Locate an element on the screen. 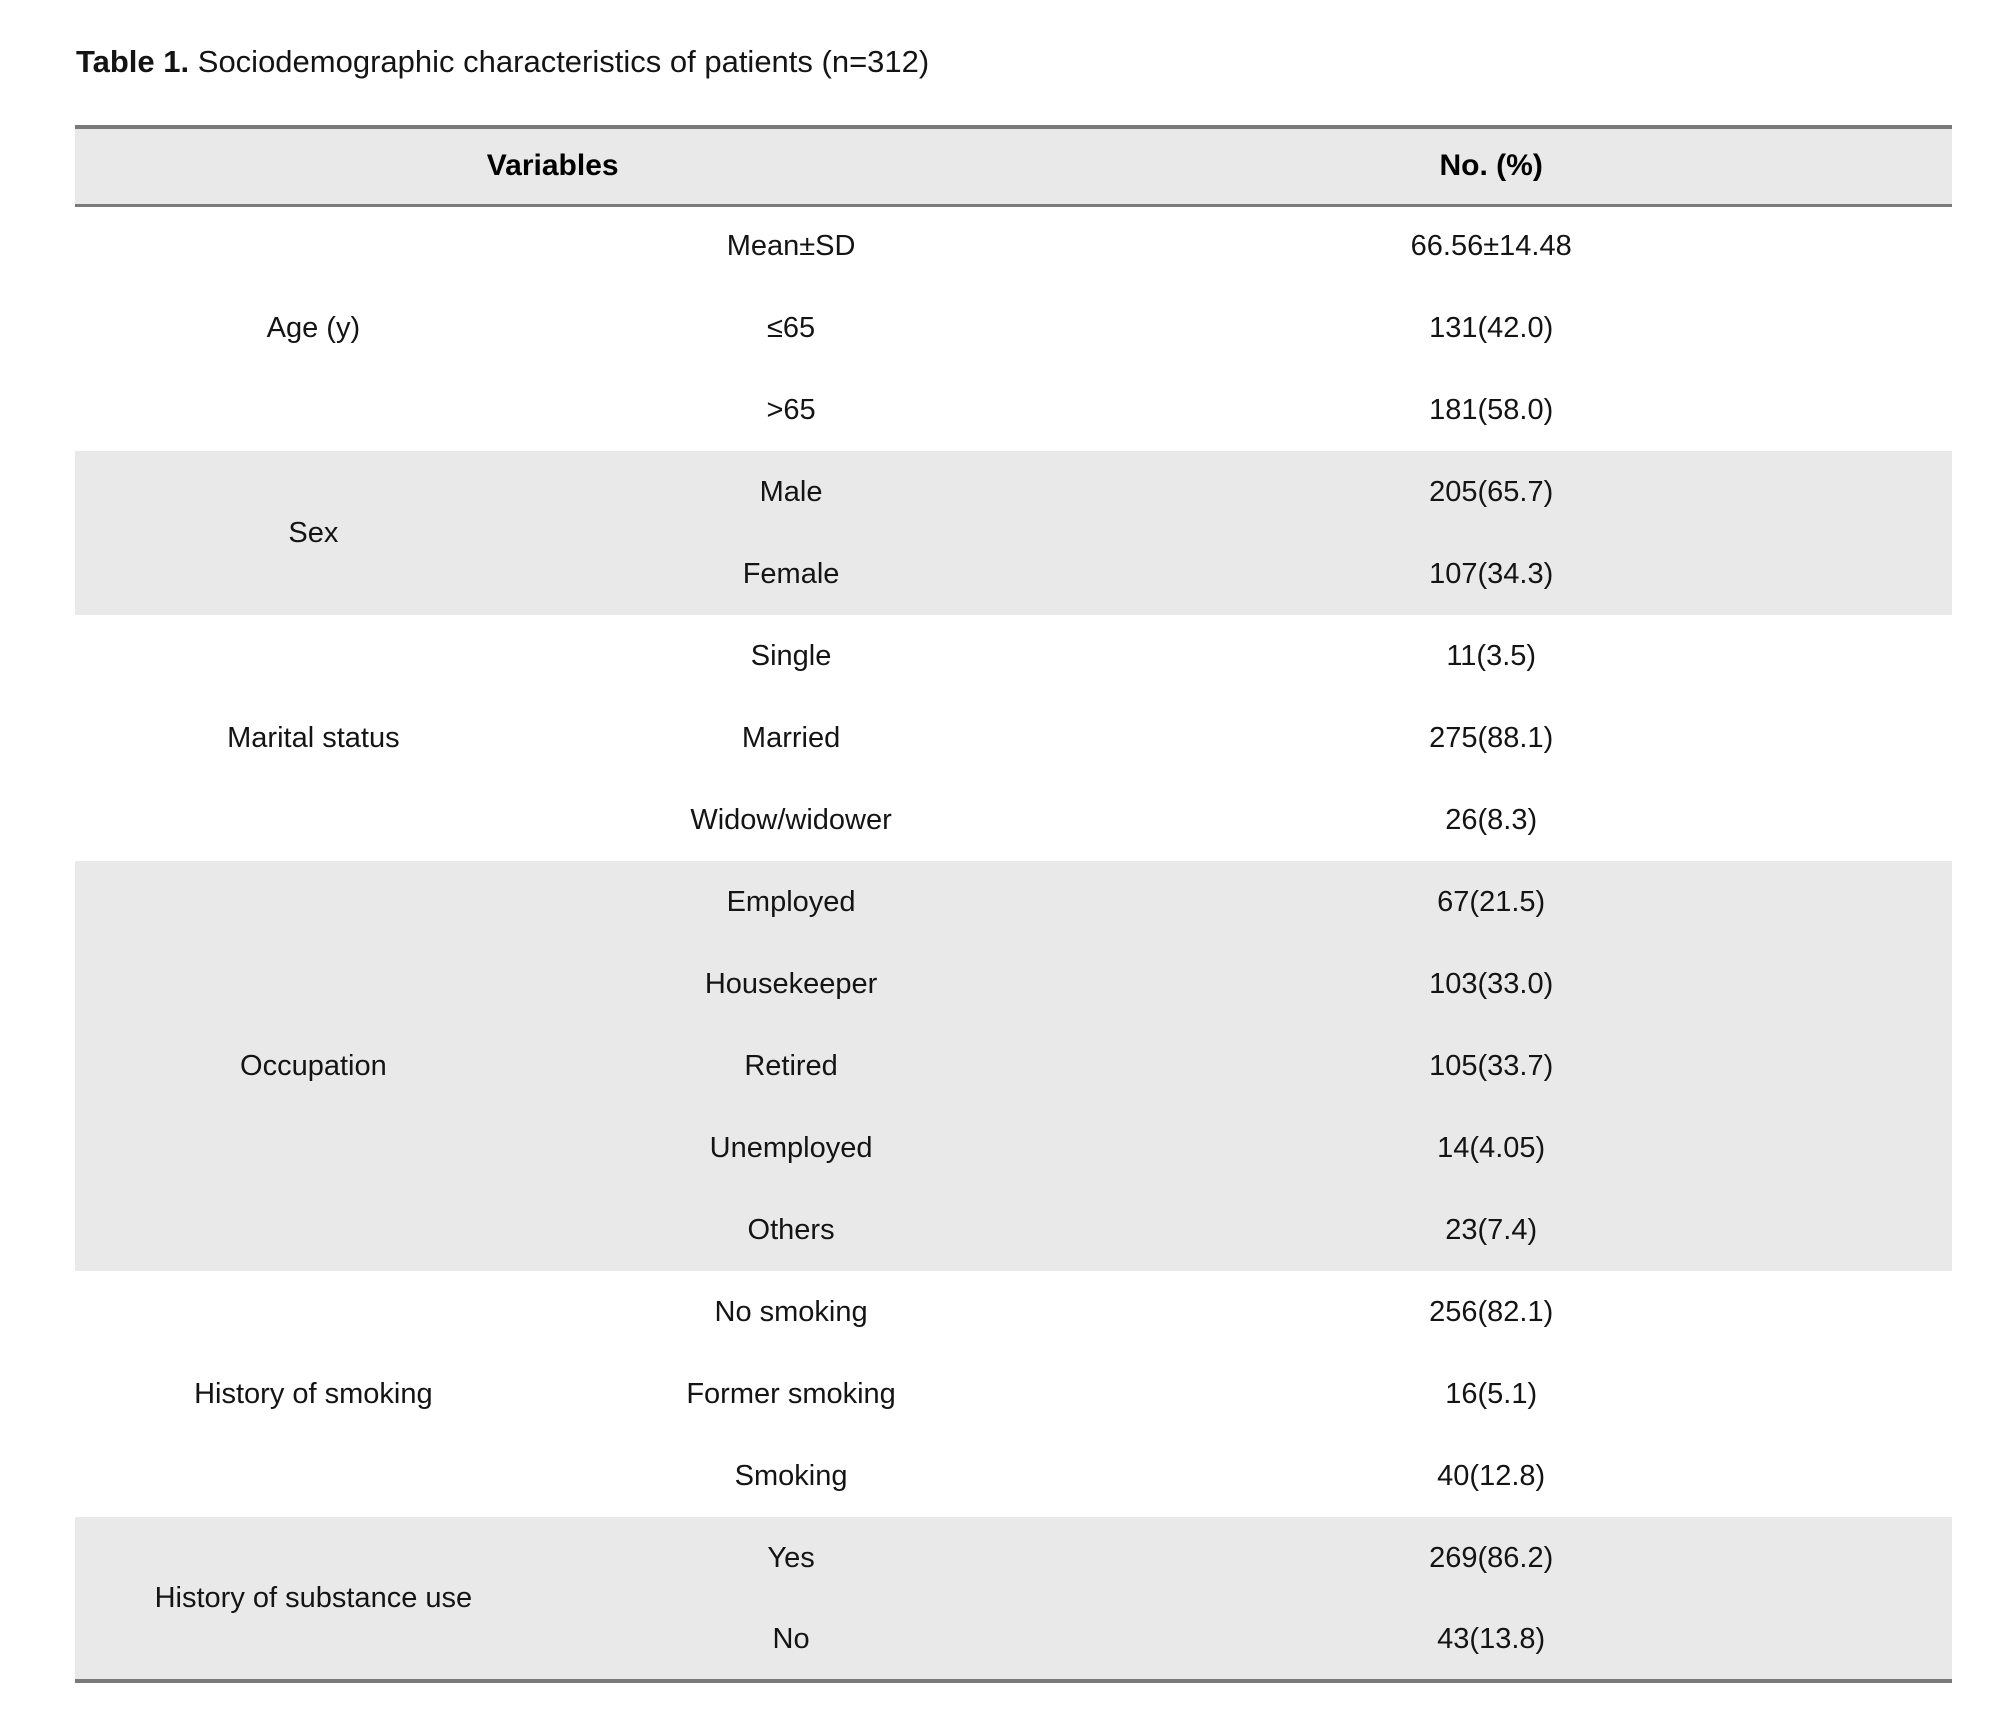 The height and width of the screenshot is (1711, 2000). value-cell: 67(21.5) is located at coordinates (1491, 902).